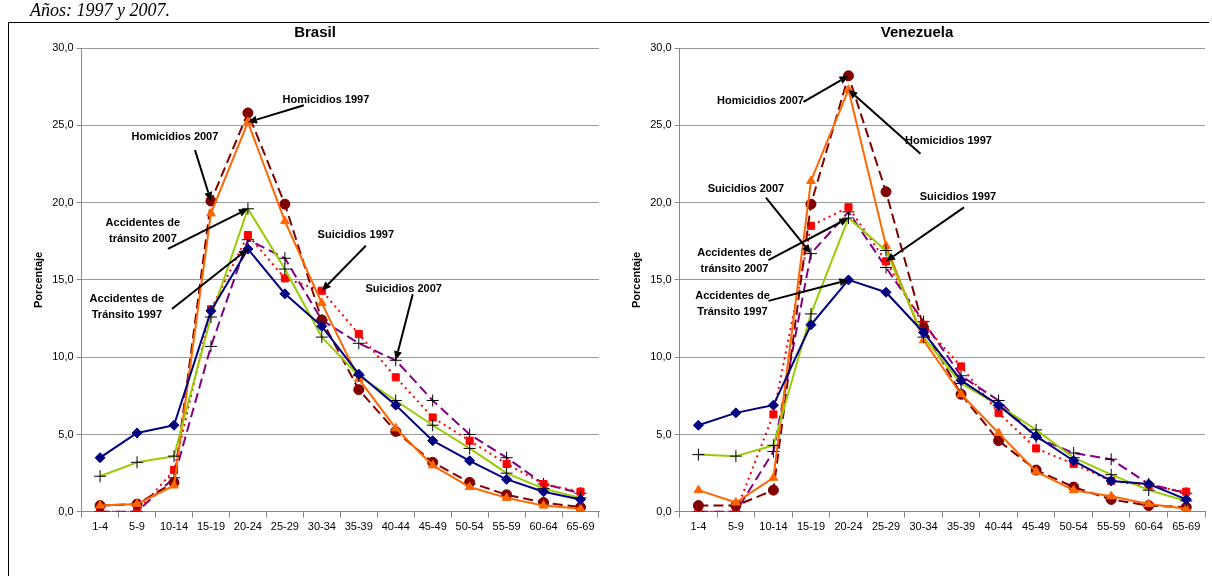  What do you see at coordinates (315, 32) in the screenshot?
I see `chart-title: Brasil` at bounding box center [315, 32].